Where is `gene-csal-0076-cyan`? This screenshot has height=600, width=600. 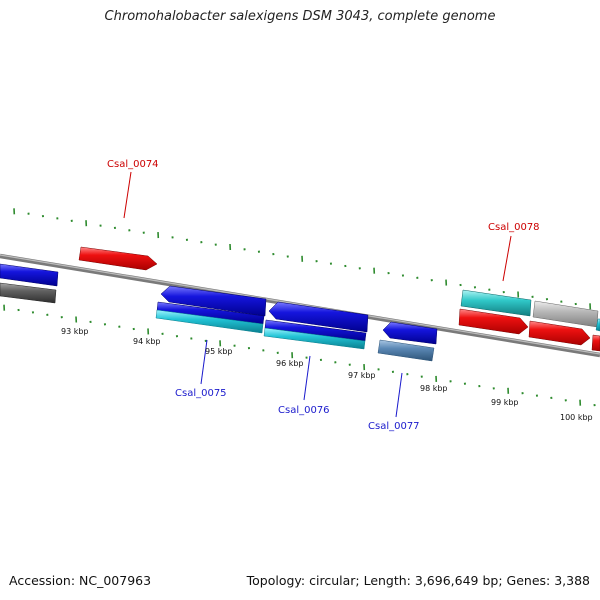
gene-csal-0076-cyan is located at coordinates (314, 338).